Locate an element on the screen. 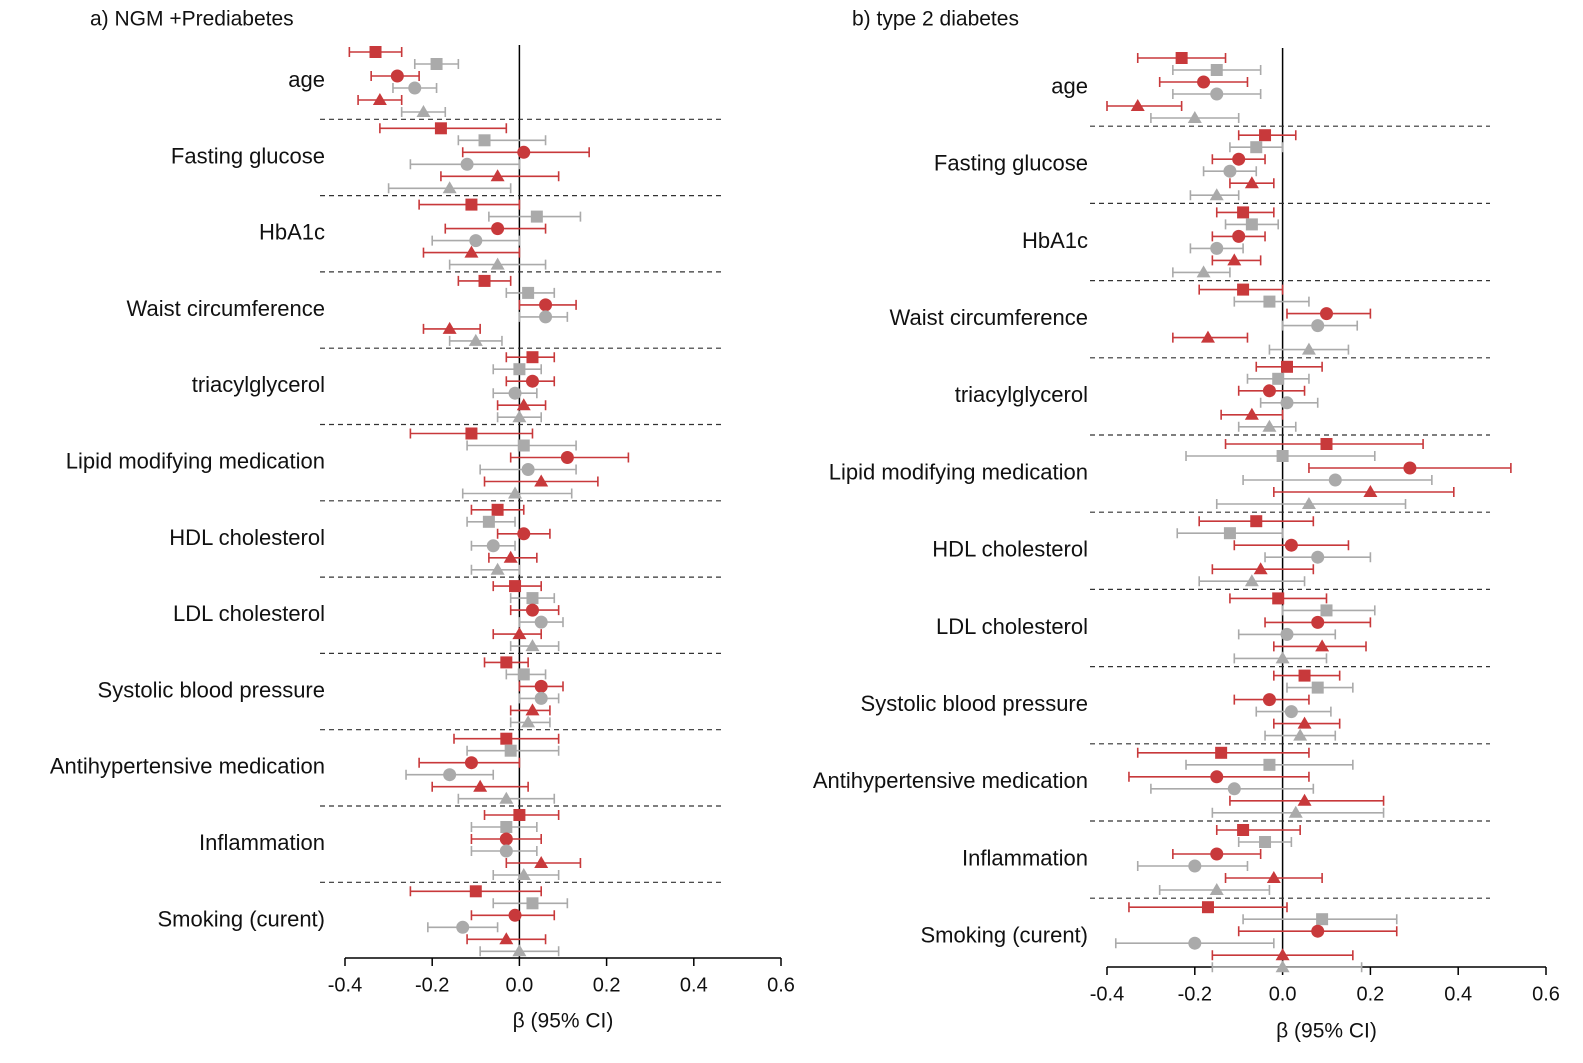  x-tick-label: 0.4 is located at coordinates (1458, 994).